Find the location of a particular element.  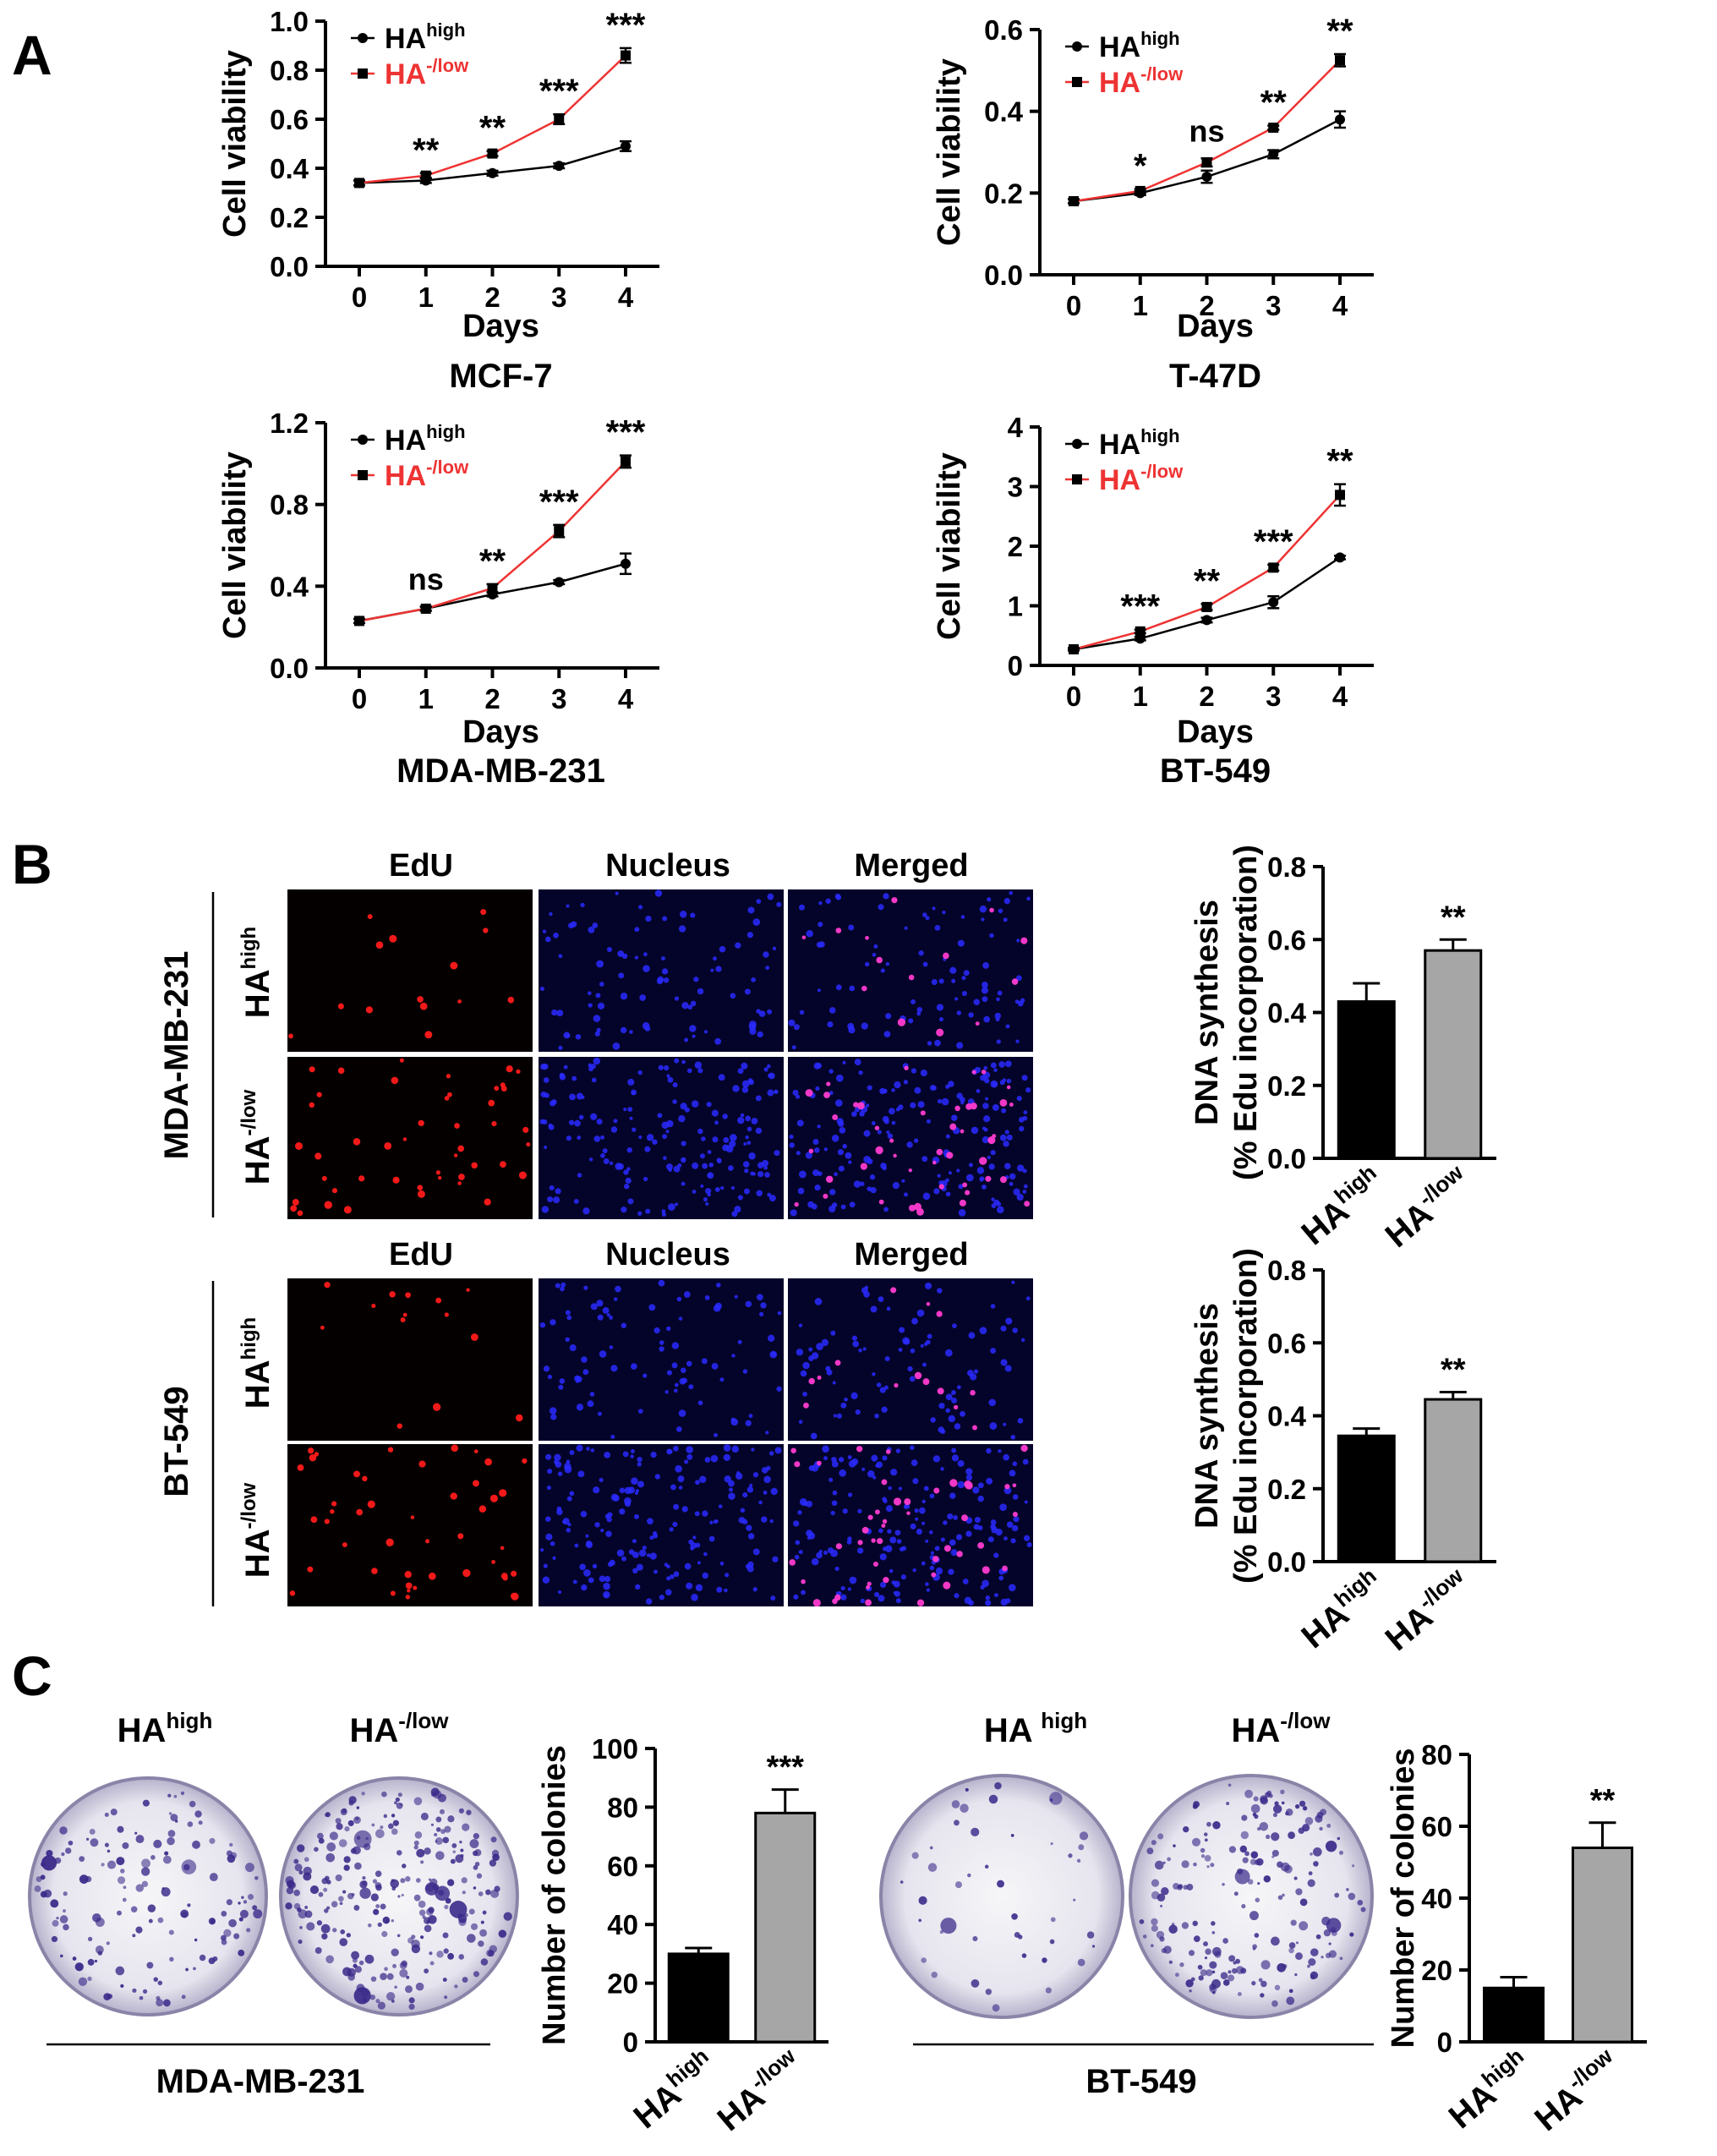

y-tick-label: 1 is located at coordinates (1015, 606).